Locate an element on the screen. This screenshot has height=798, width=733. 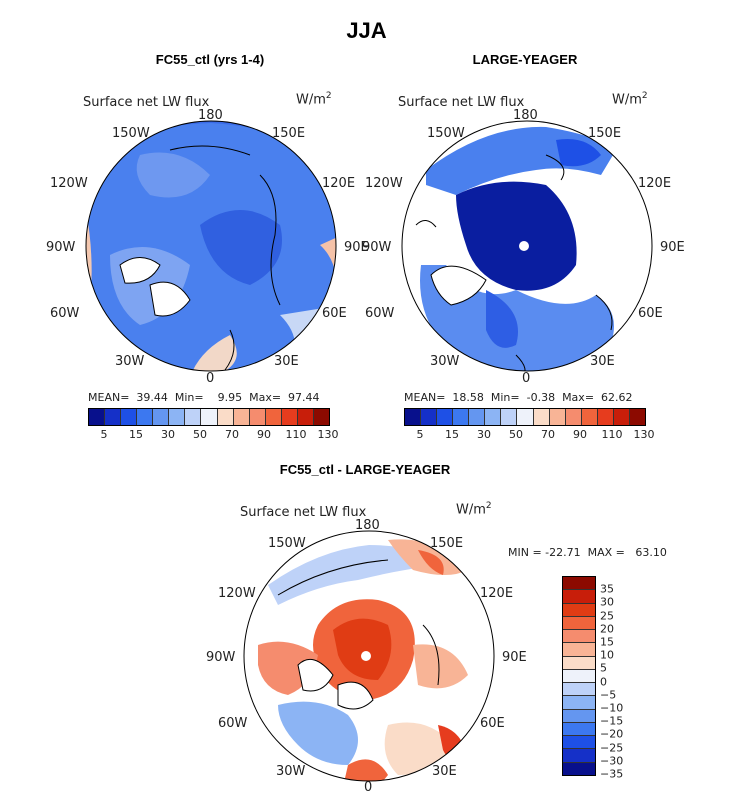
panel-2-units: W/m2 is located at coordinates (630, 99).